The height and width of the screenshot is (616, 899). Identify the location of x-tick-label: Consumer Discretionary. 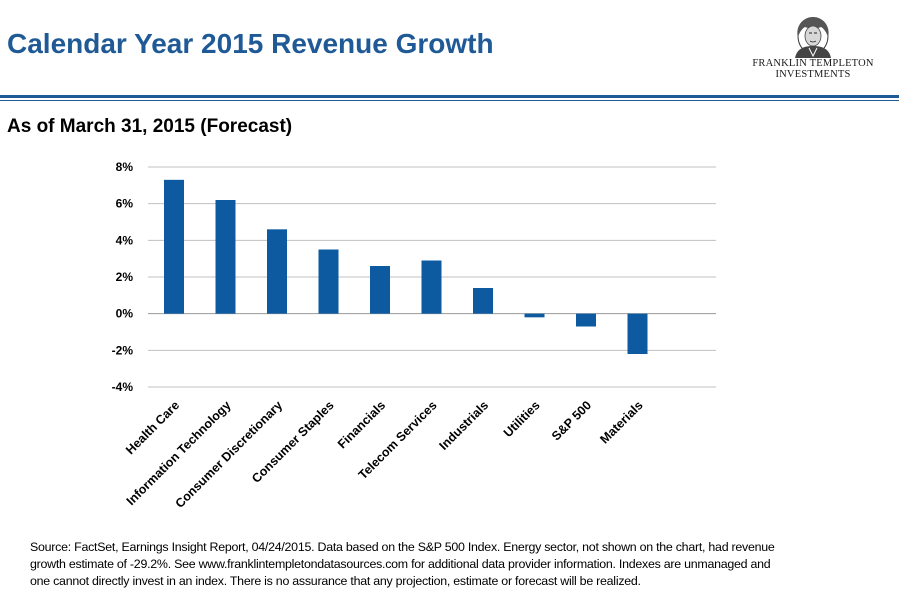
(229, 454).